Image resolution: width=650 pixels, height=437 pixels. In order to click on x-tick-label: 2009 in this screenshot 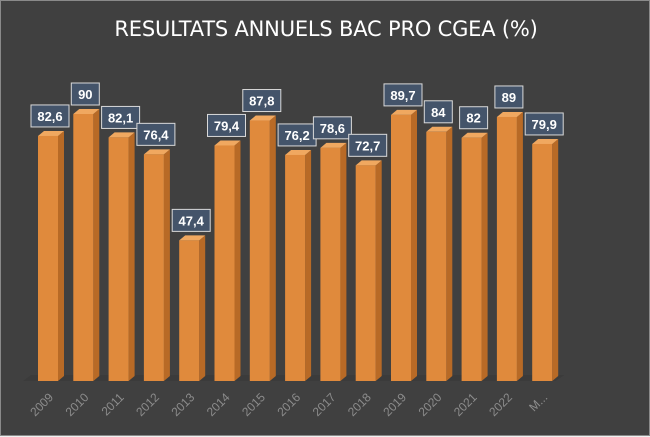, I will do `click(41, 404)`.